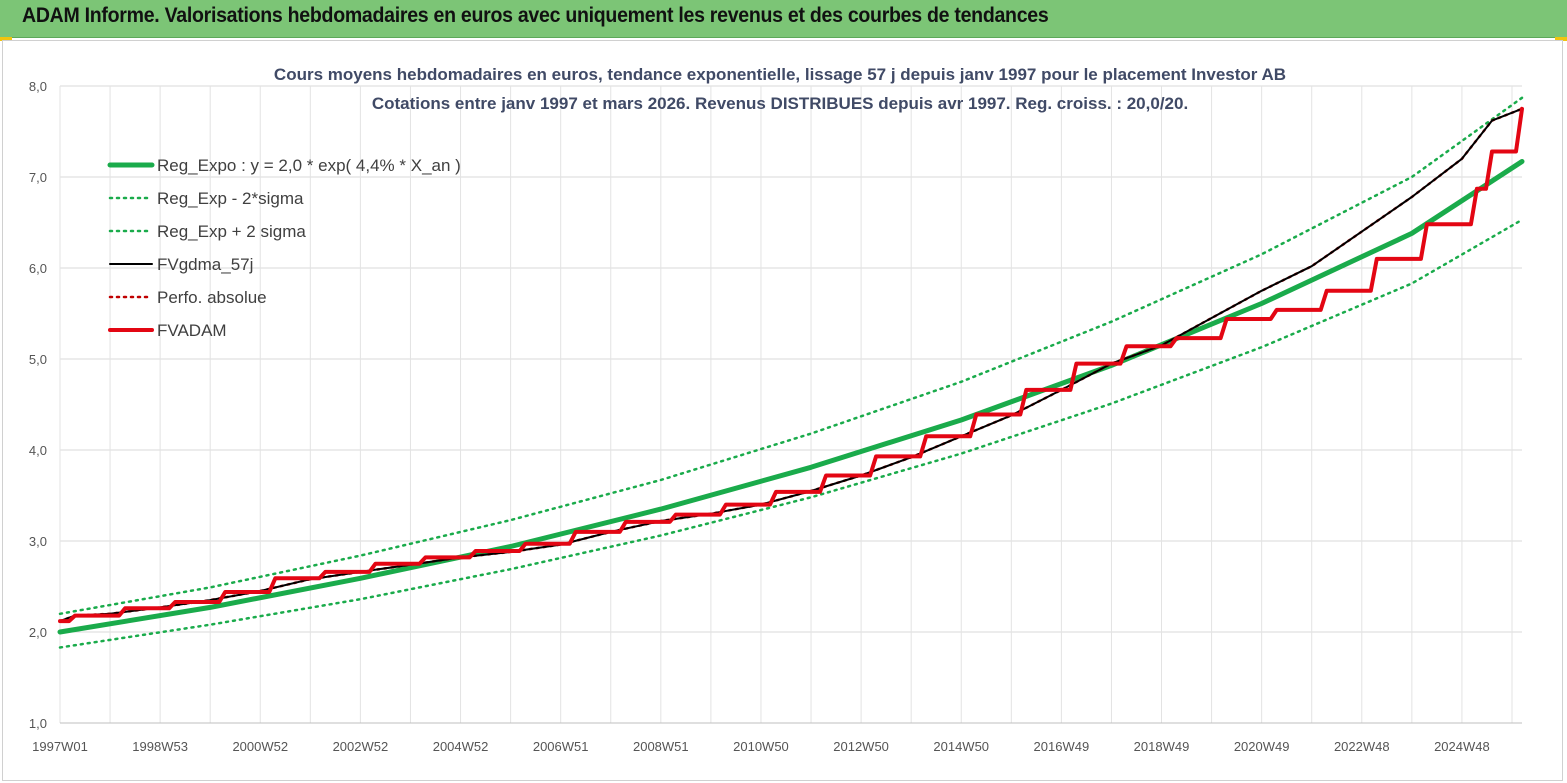 The width and height of the screenshot is (1567, 783). What do you see at coordinates (961, 746) in the screenshot?
I see `x-tick-label: 2014W50` at bounding box center [961, 746].